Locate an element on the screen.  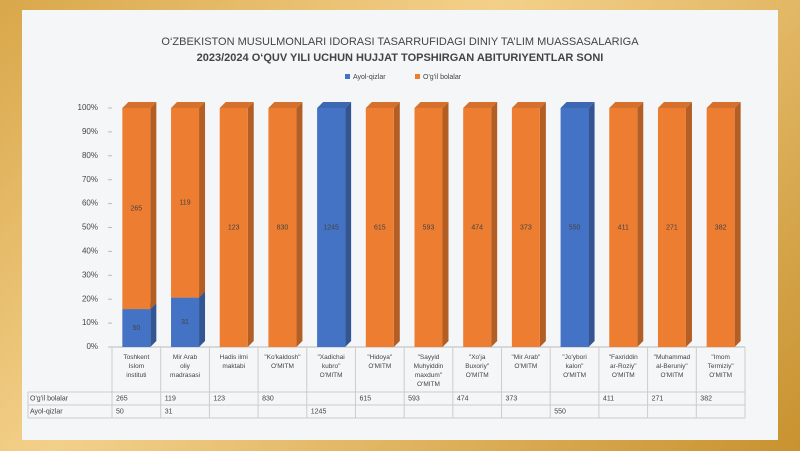
y-tick-label: 20% is located at coordinates (90, 298).